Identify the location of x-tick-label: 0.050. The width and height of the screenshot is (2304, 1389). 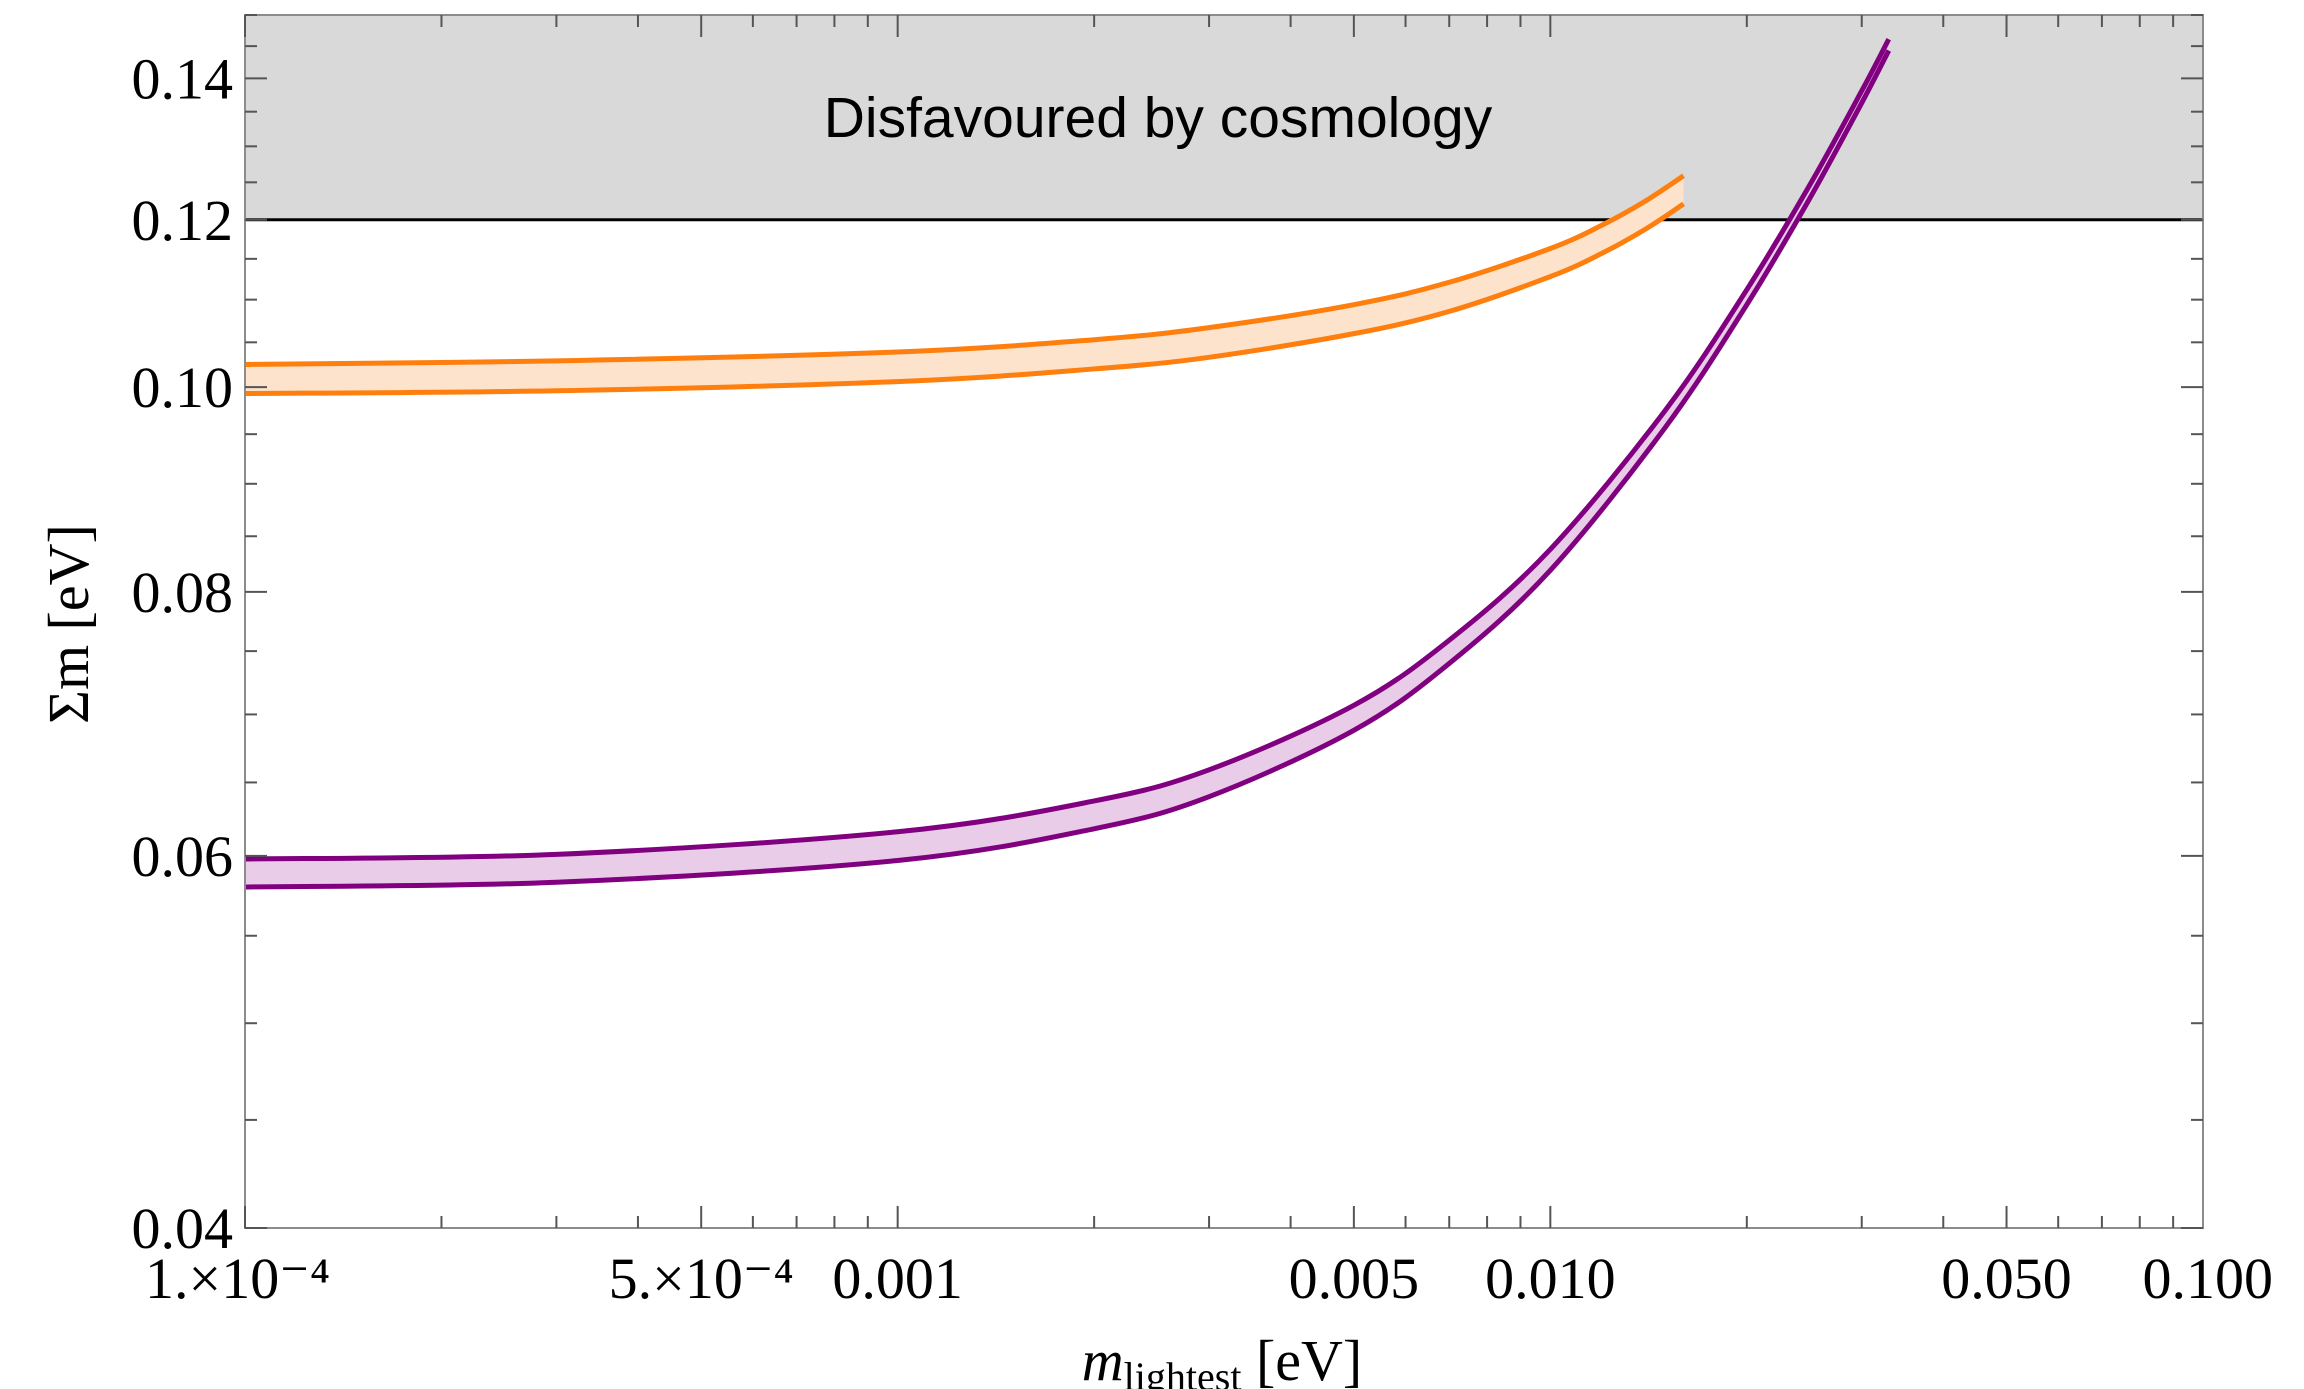
(2006, 1278).